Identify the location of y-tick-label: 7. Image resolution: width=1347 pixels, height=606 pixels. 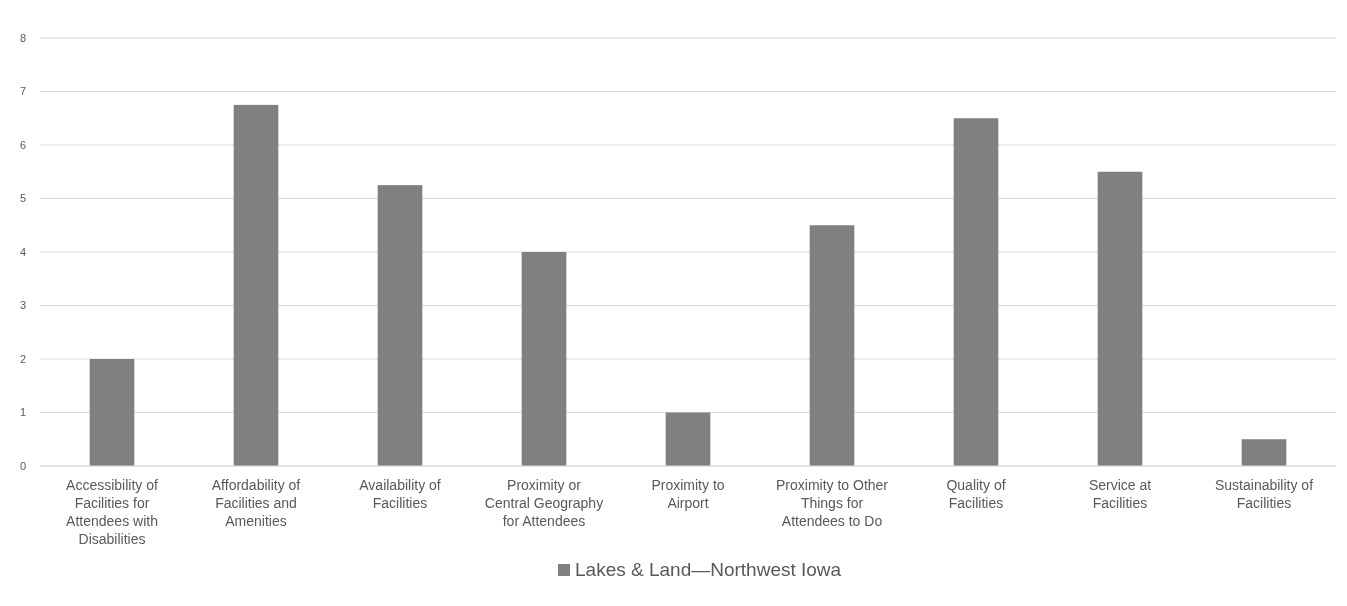
(22, 91).